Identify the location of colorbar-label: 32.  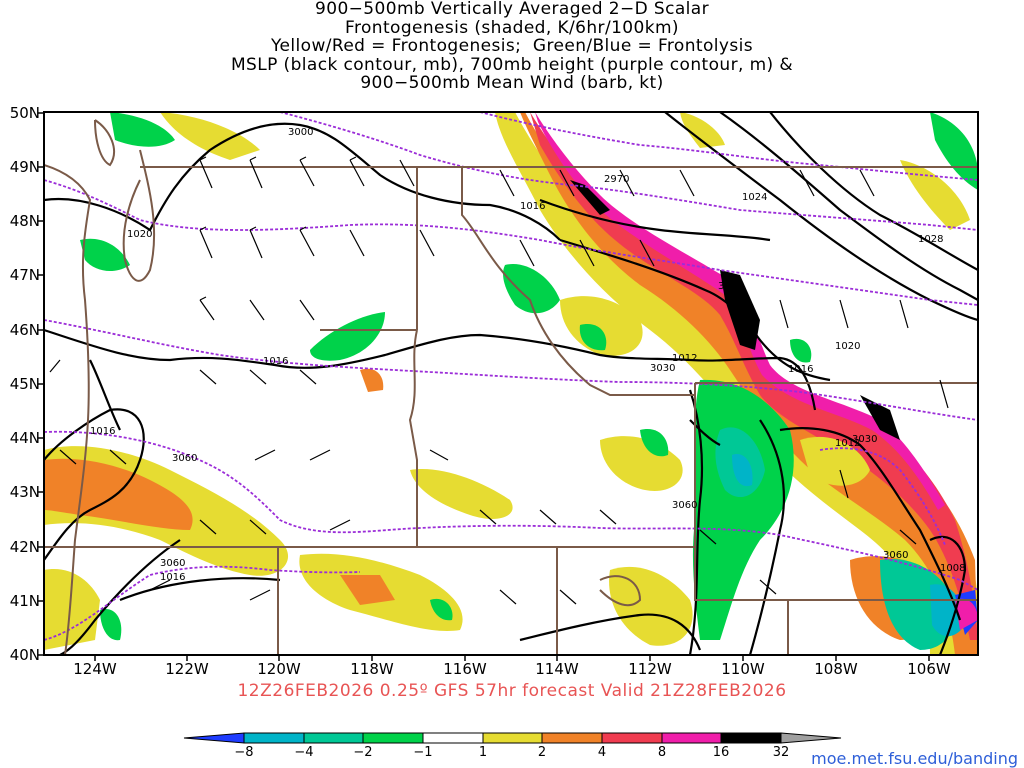
(781, 752).